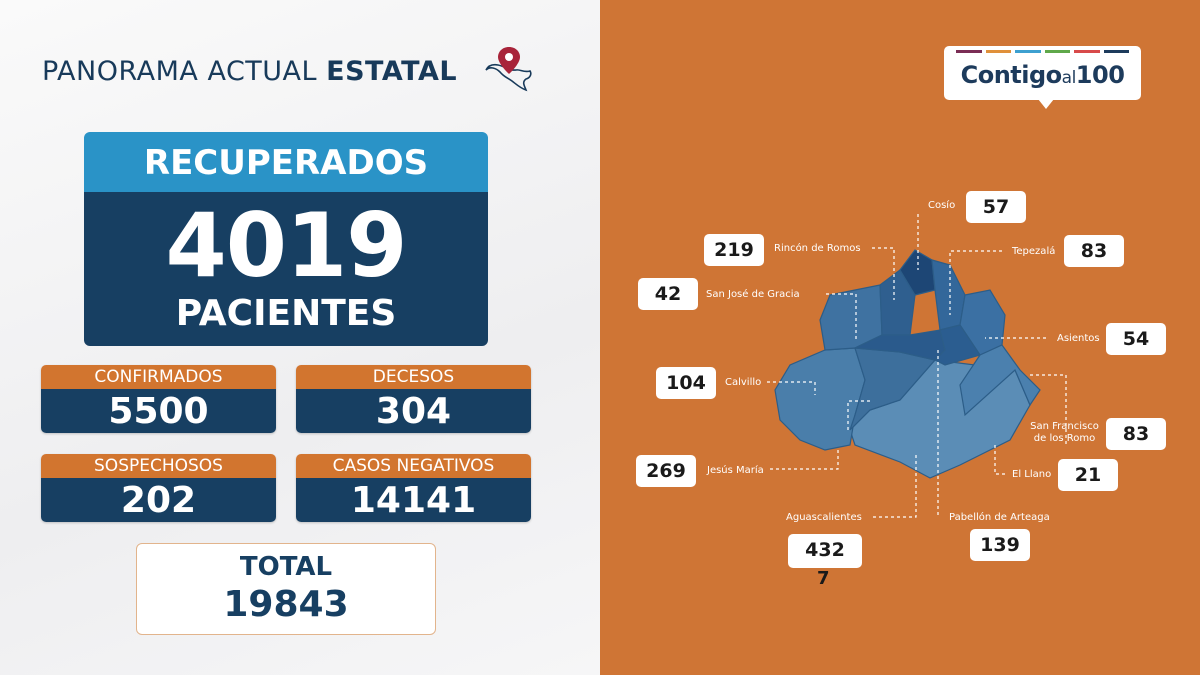 This screenshot has height=675, width=1200. What do you see at coordinates (1042, 51) in the screenshot?
I see `logo-stripes` at bounding box center [1042, 51].